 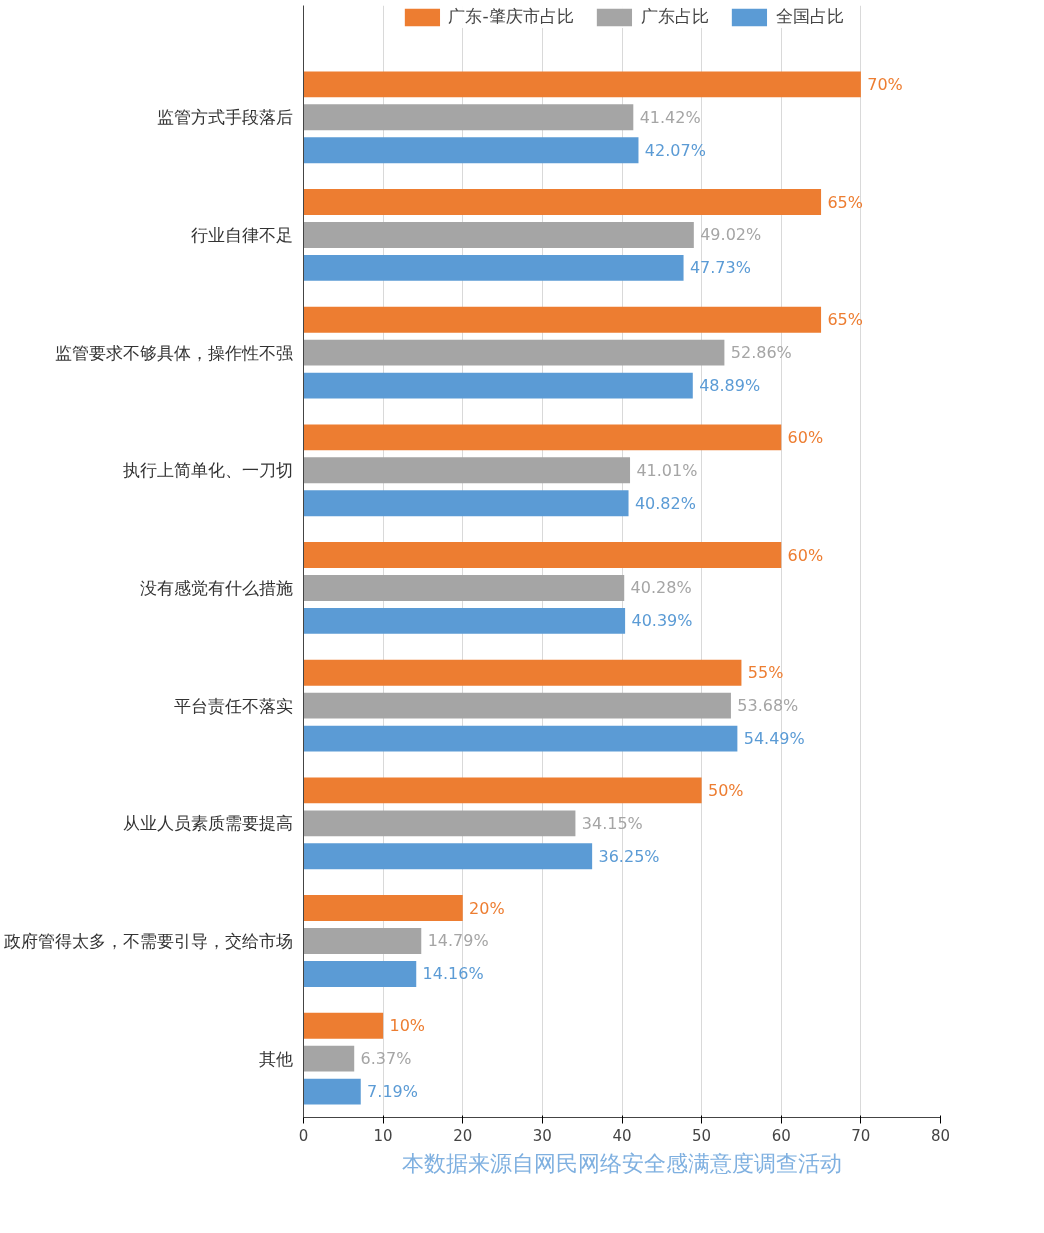 What do you see at coordinates (662, 621) in the screenshot?
I see `data-label: 40.39%` at bounding box center [662, 621].